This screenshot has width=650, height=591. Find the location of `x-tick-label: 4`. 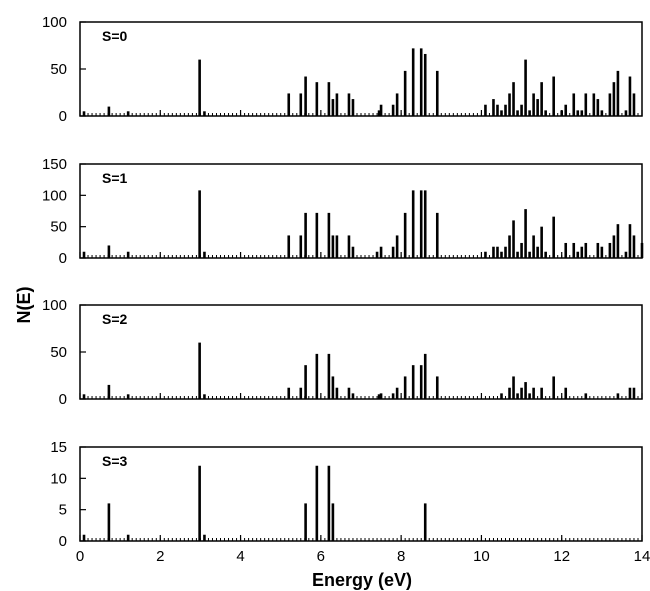

x-tick-label: 4 is located at coordinates (240, 556).